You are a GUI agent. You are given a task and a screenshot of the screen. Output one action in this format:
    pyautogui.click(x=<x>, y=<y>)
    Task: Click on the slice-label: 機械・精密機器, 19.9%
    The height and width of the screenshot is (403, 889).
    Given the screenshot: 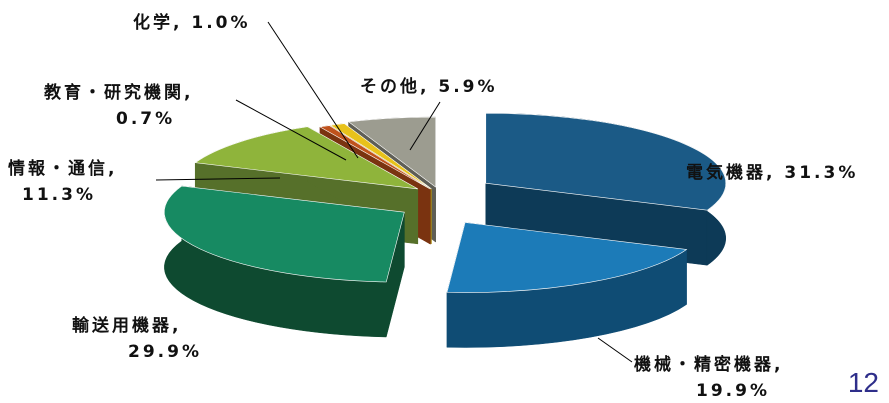 What is the action you would take?
    pyautogui.click(x=708, y=377)
    